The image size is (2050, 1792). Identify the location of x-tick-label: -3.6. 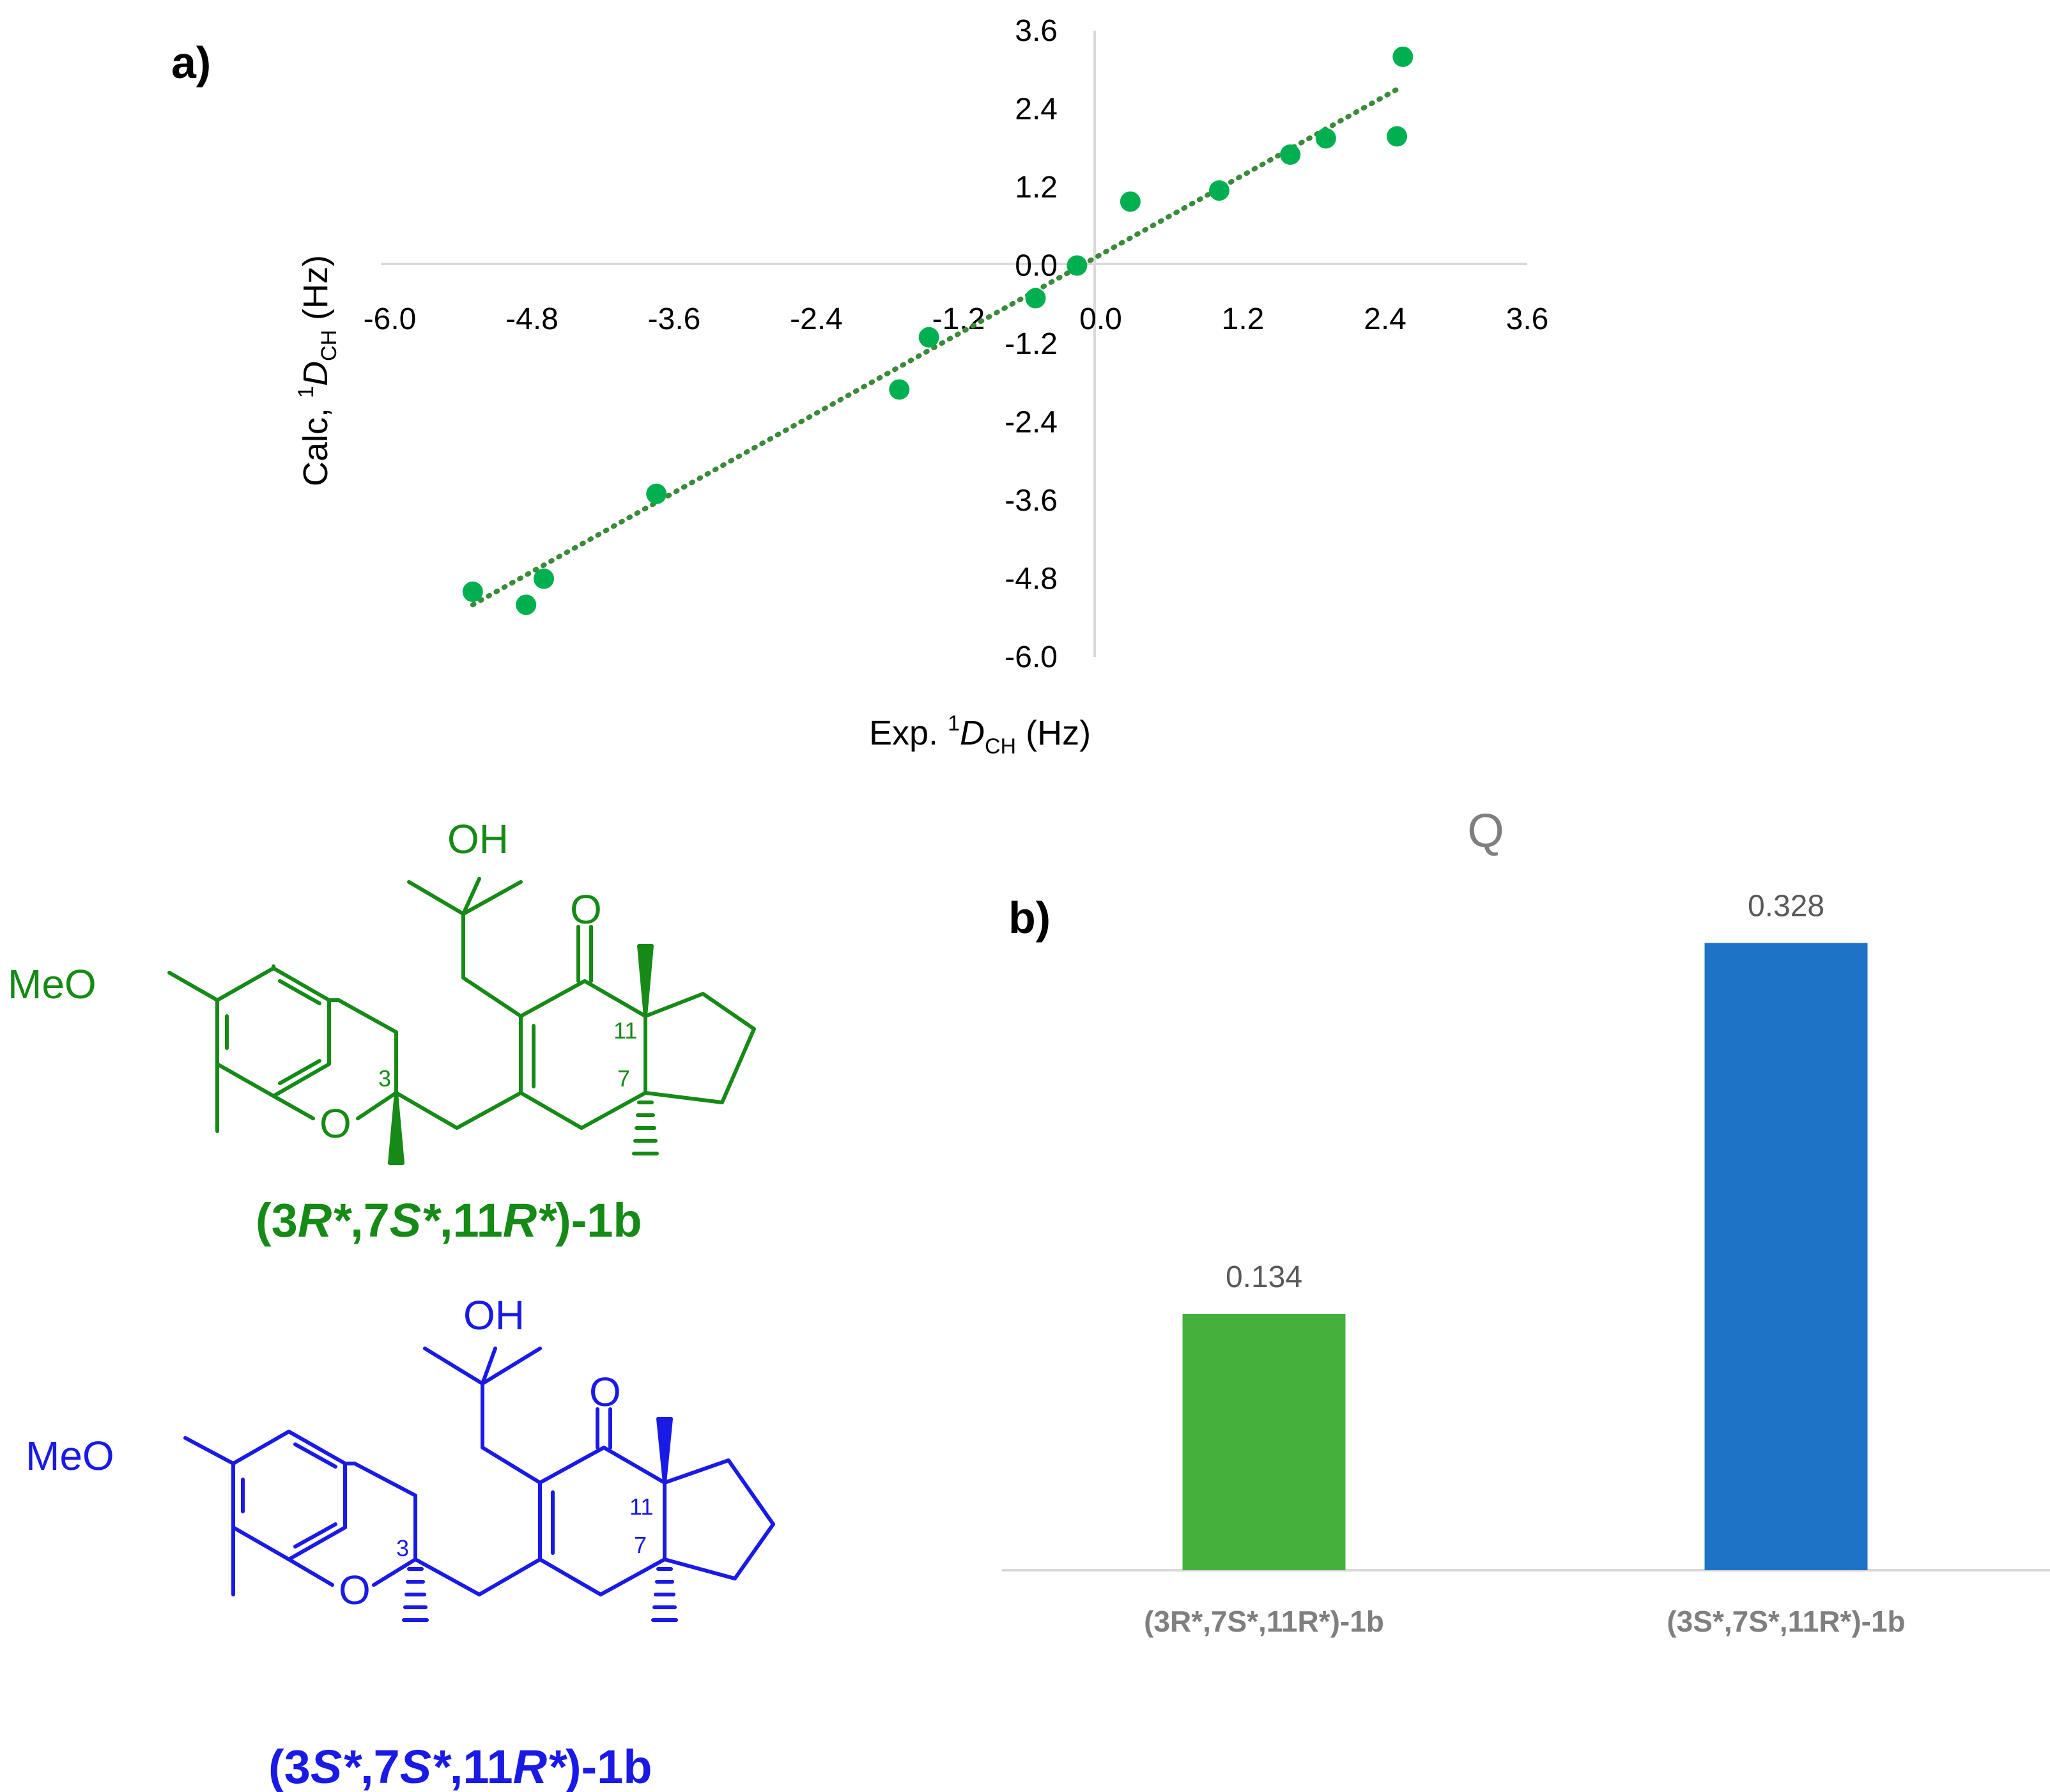
(674, 319).